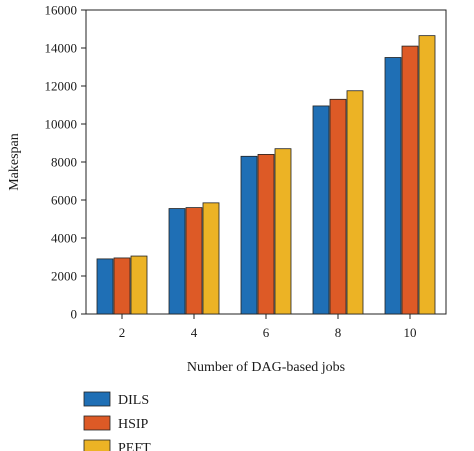 This screenshot has width=474, height=451. What do you see at coordinates (97, 423) in the screenshot?
I see `legend-swatch-hsip` at bounding box center [97, 423].